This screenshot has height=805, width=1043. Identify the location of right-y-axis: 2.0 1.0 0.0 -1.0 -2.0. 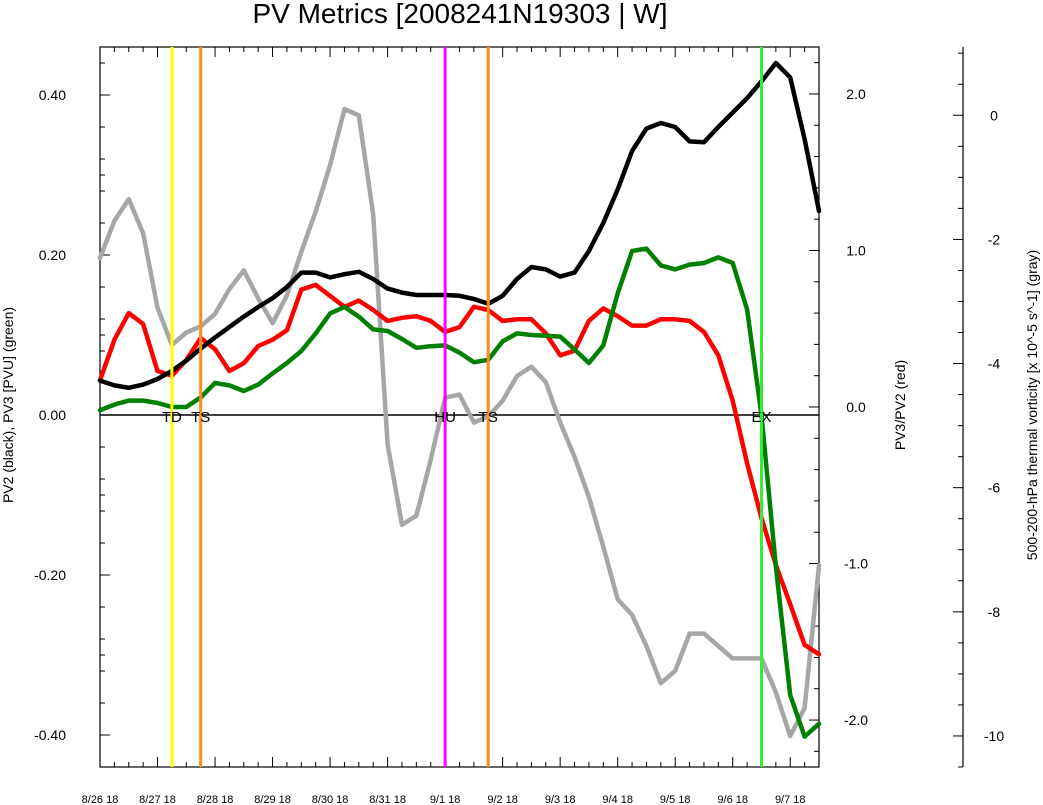
(838, 407).